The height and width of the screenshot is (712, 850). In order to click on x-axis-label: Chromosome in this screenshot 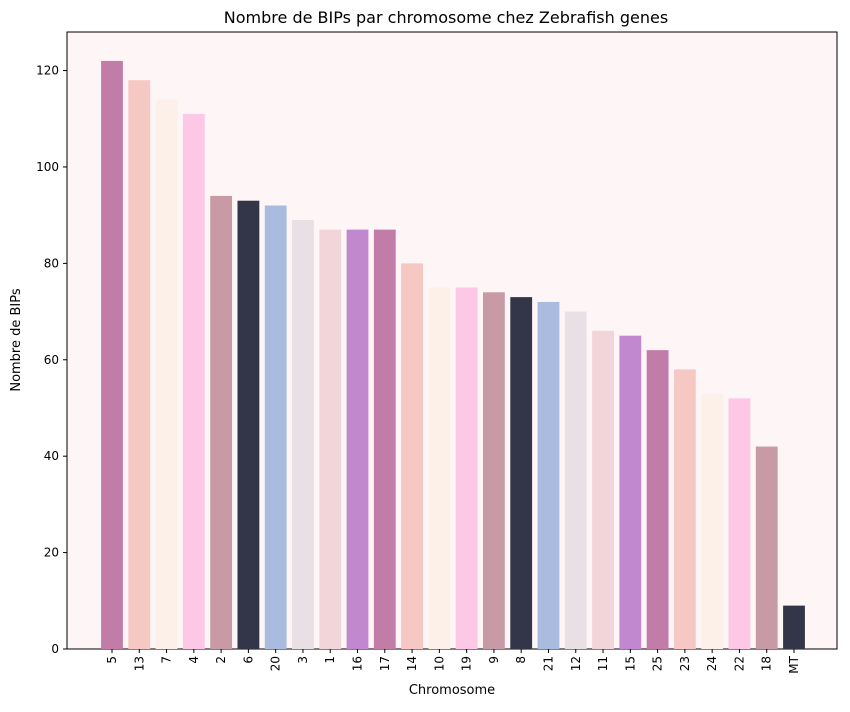, I will do `click(452, 690)`.